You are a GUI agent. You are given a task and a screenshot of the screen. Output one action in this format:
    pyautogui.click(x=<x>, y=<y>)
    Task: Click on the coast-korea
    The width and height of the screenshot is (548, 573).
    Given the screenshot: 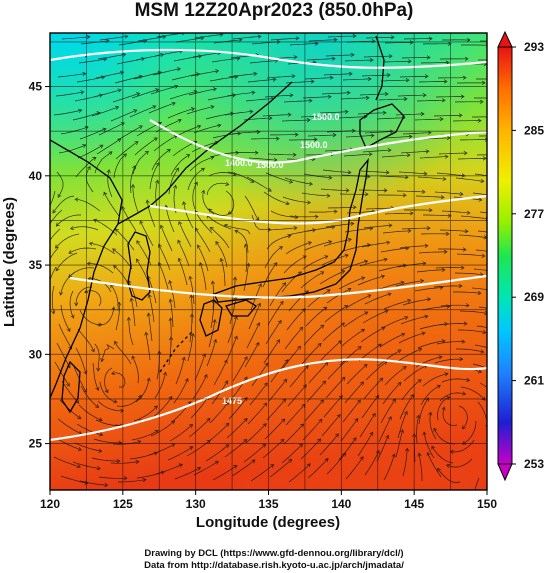 What is the action you would take?
    pyautogui.click(x=139, y=266)
    